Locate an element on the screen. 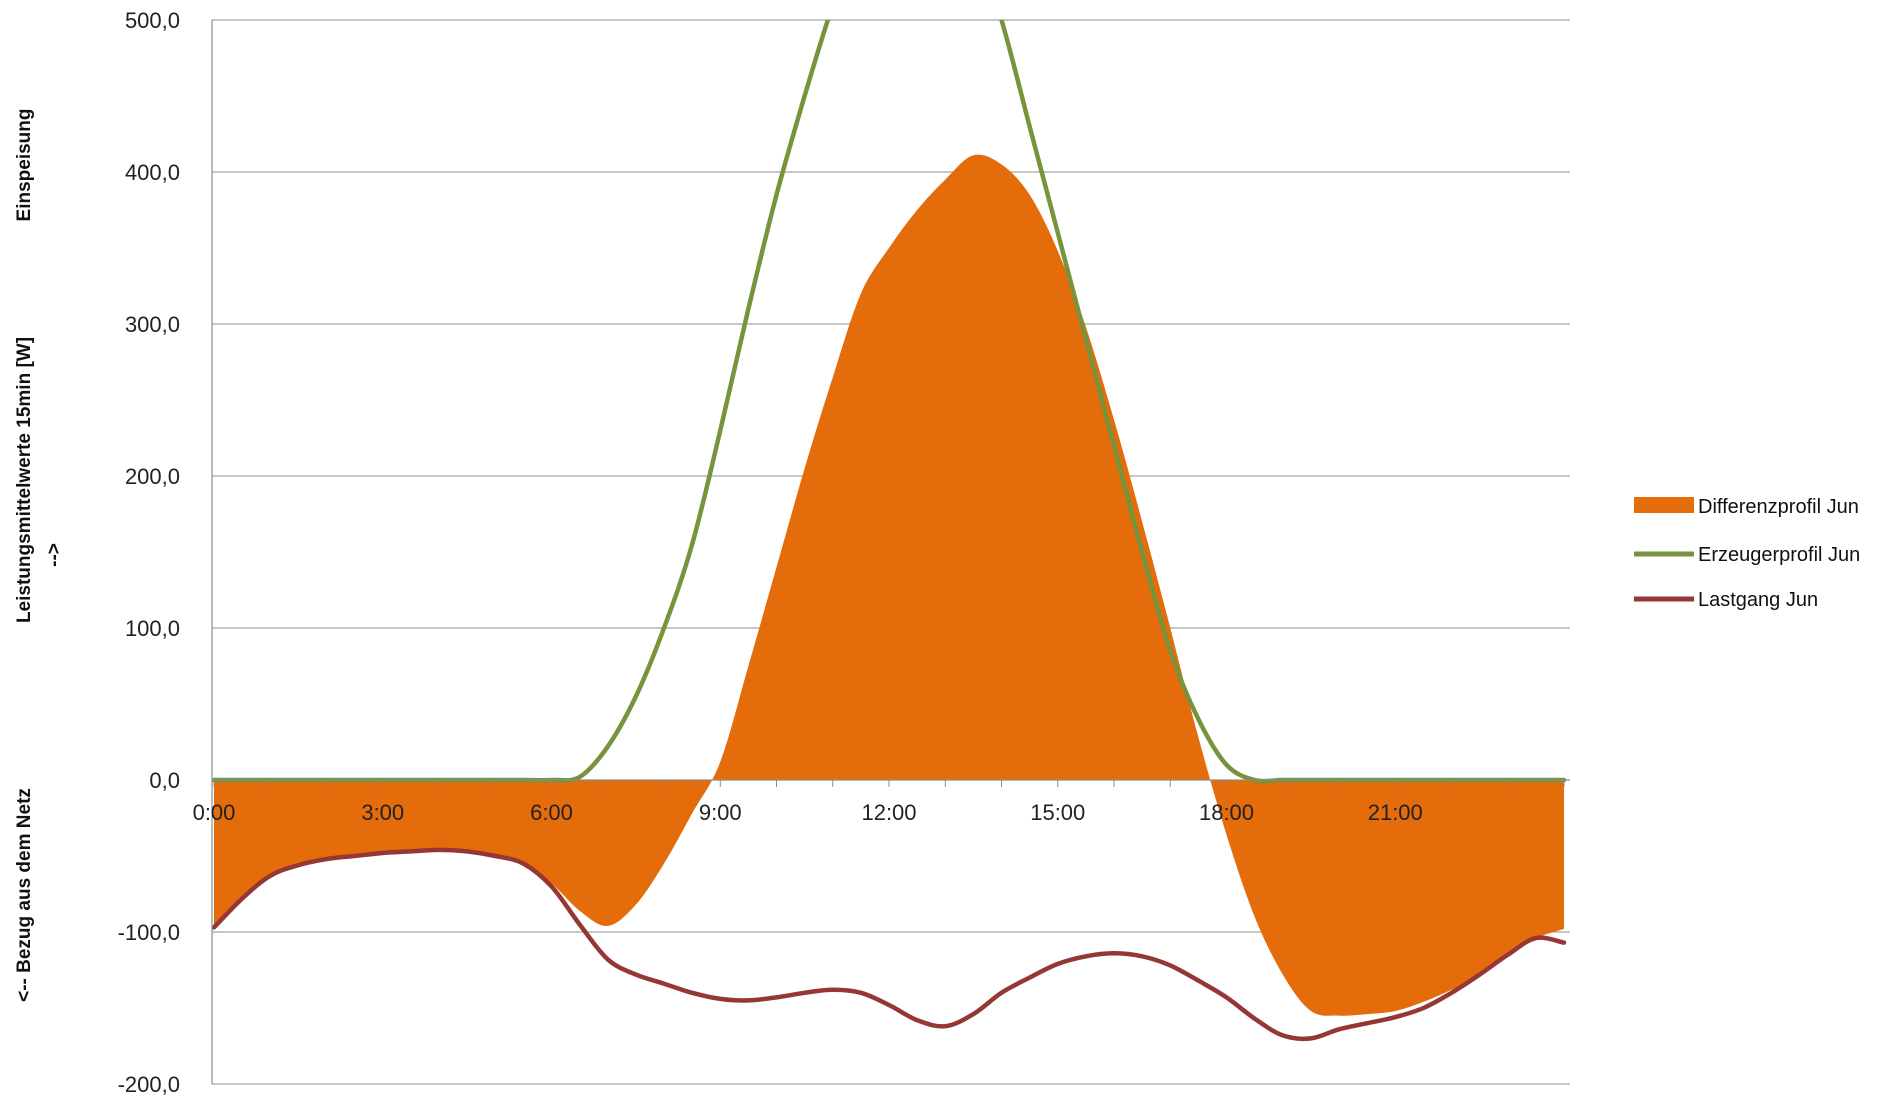 The width and height of the screenshot is (1888, 1101). legend-swatch-differenzprofil is located at coordinates (1664, 505).